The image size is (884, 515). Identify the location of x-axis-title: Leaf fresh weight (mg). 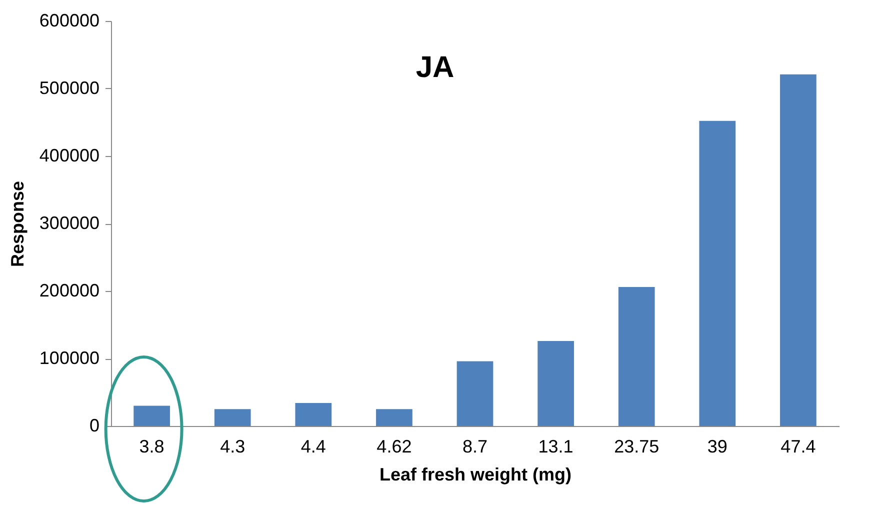
(475, 474).